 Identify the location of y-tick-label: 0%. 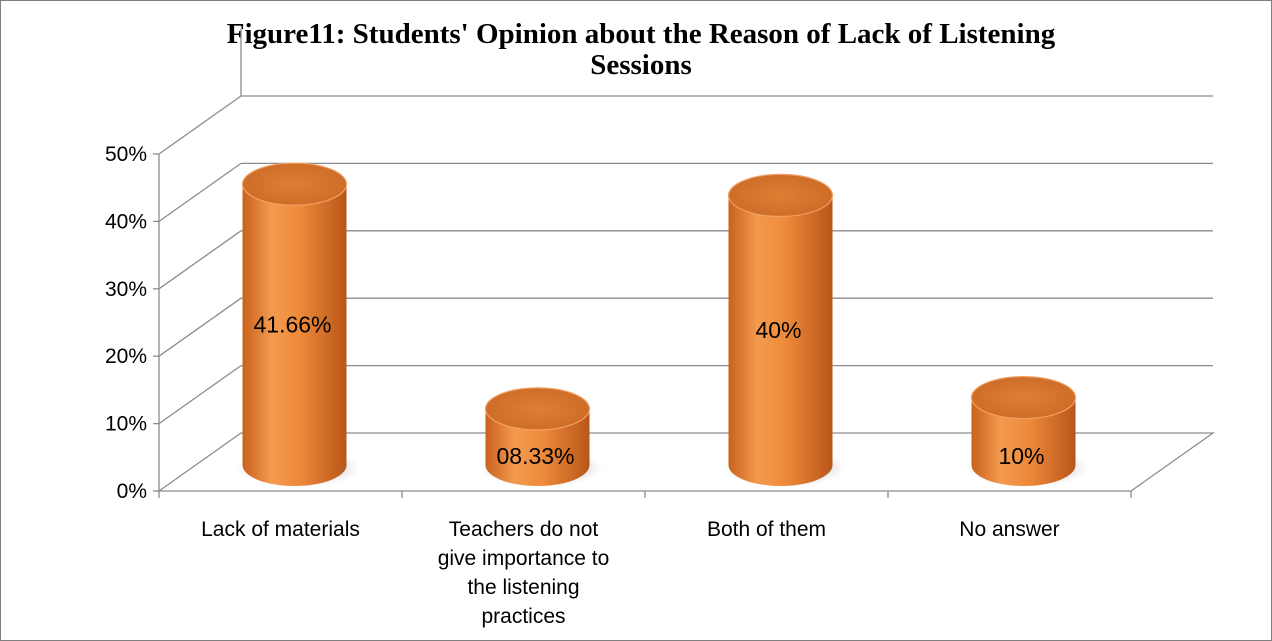
(132, 491).